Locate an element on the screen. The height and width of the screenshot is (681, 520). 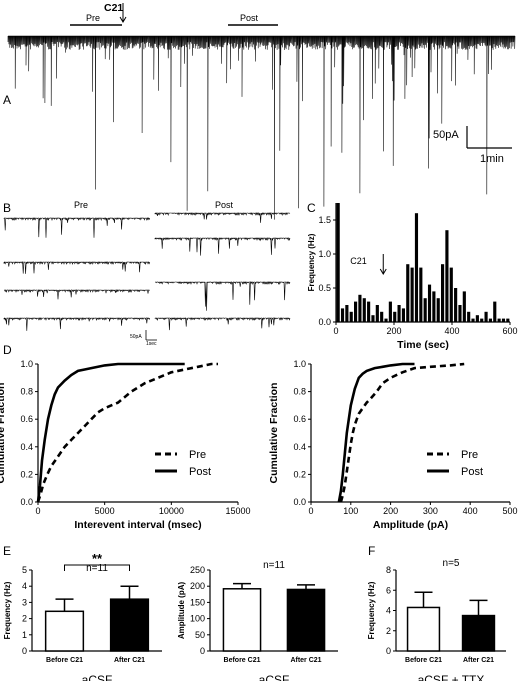
drug-application-label: C21 is located at coordinates (113, 8).